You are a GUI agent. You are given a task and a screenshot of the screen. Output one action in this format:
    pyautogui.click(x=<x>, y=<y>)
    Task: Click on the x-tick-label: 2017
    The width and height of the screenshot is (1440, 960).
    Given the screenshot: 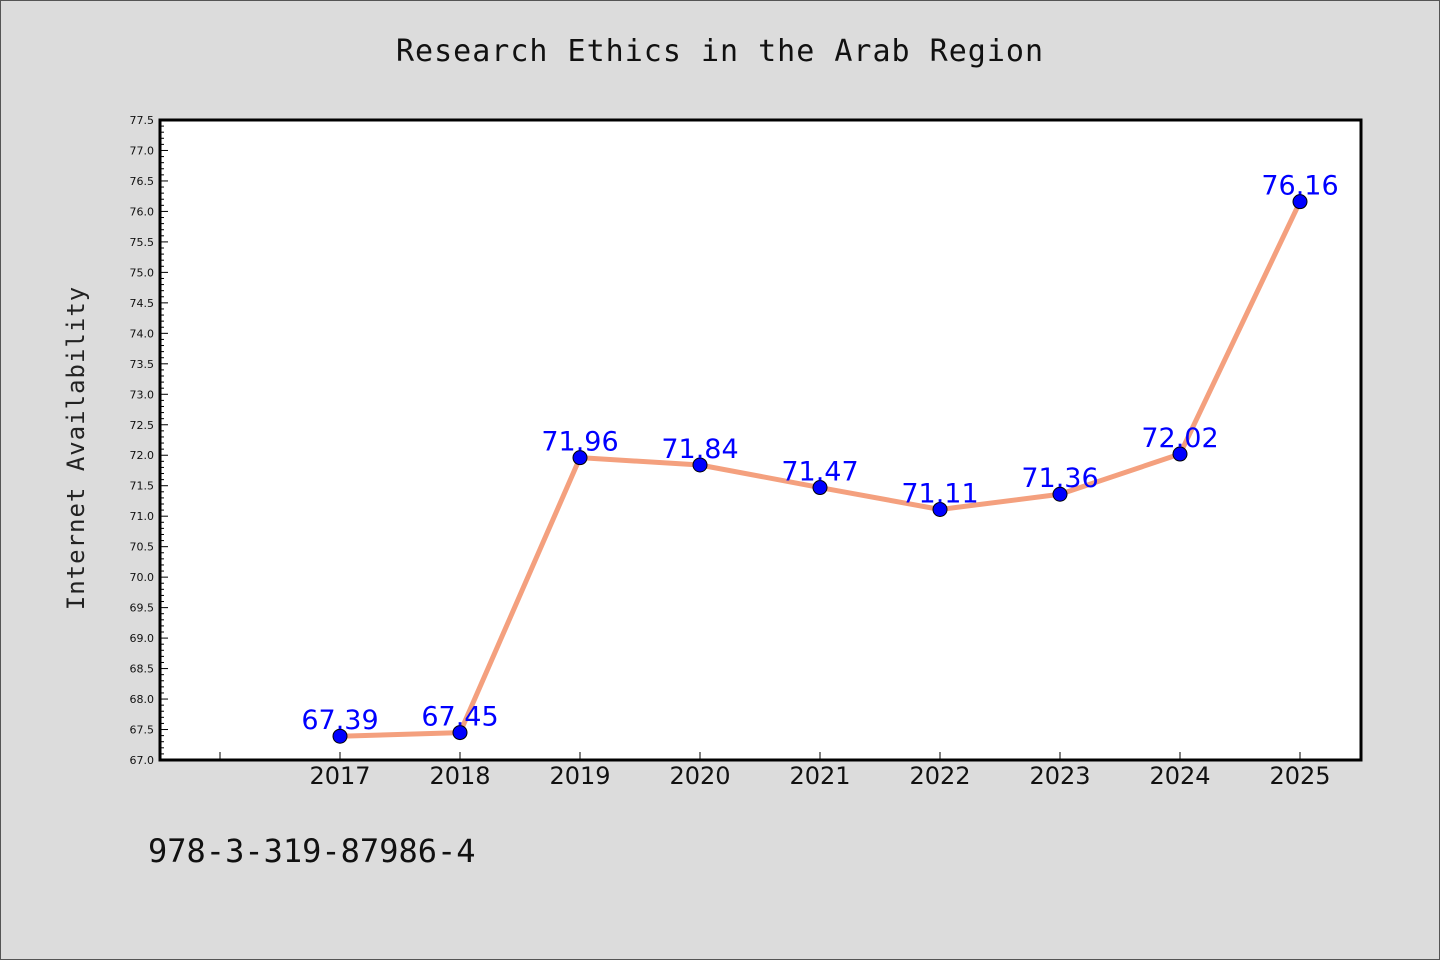 What is the action you would take?
    pyautogui.click(x=339, y=776)
    